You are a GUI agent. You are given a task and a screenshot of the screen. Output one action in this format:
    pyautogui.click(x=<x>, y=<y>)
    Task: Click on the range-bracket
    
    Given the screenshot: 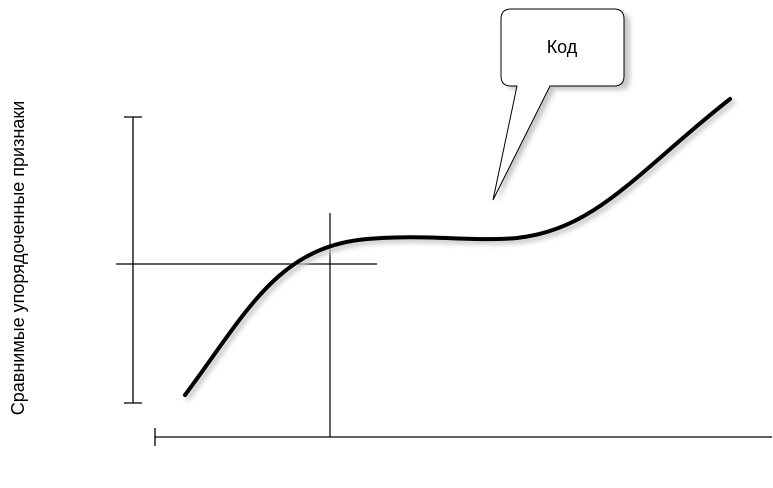 What is the action you would take?
    pyautogui.click(x=133, y=260)
    